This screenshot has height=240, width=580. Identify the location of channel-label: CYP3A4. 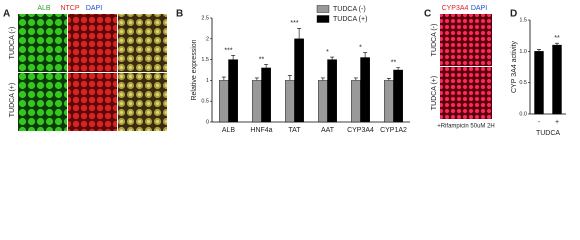
(455, 8).